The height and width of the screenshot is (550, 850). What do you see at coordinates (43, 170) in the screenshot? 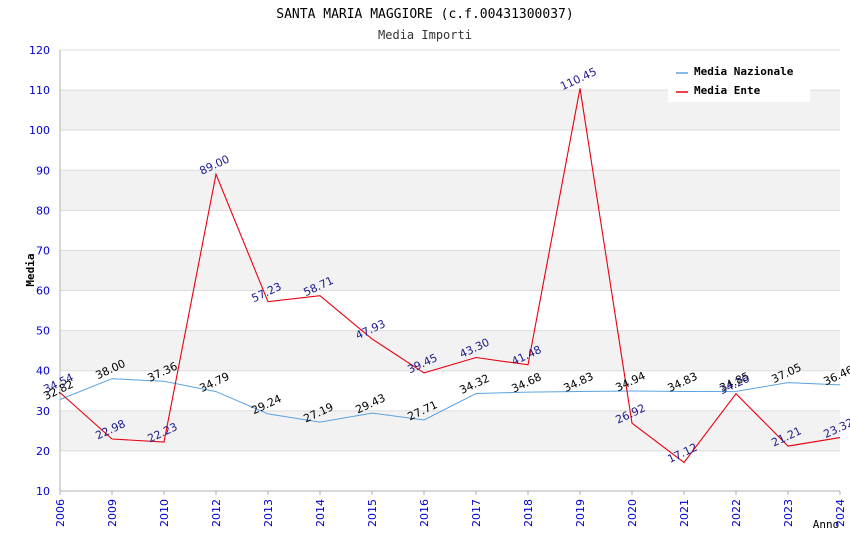
I see `y-tick-label: 90` at bounding box center [43, 170].